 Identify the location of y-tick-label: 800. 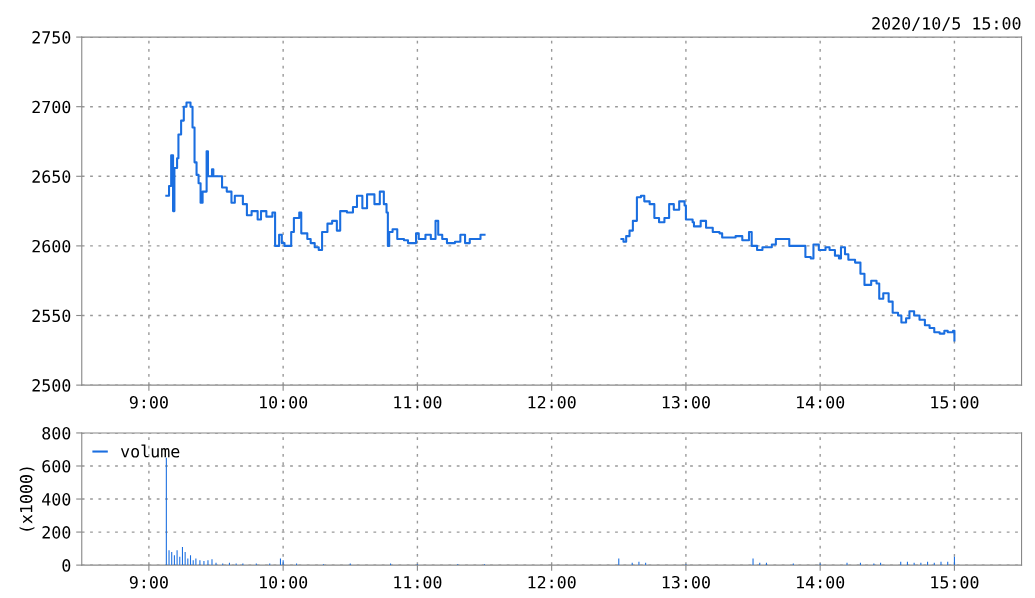
(56, 433).